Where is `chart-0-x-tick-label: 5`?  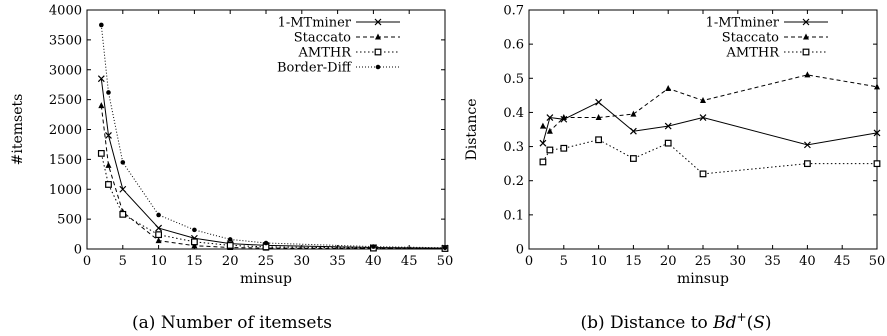
chart-0-x-tick-label: 5 is located at coordinates (123, 261).